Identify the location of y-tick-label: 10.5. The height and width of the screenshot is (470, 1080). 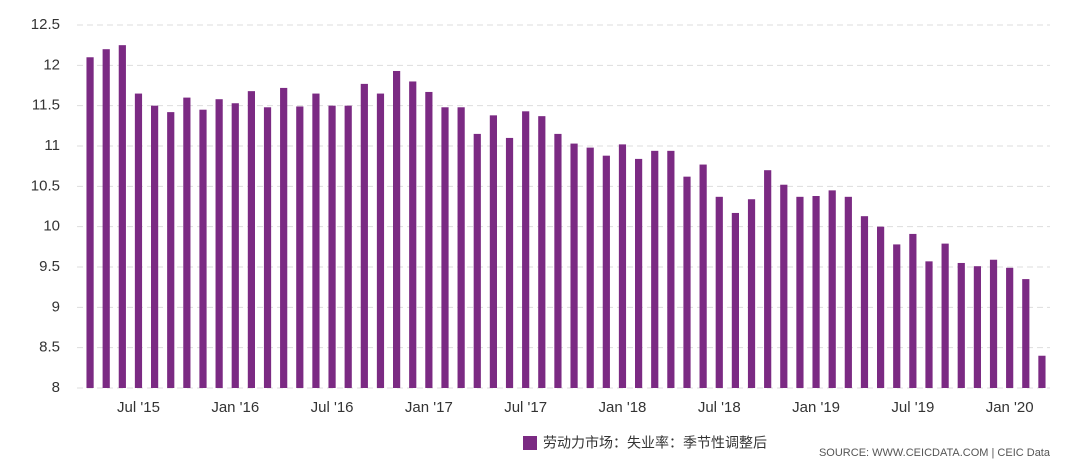
(45, 185).